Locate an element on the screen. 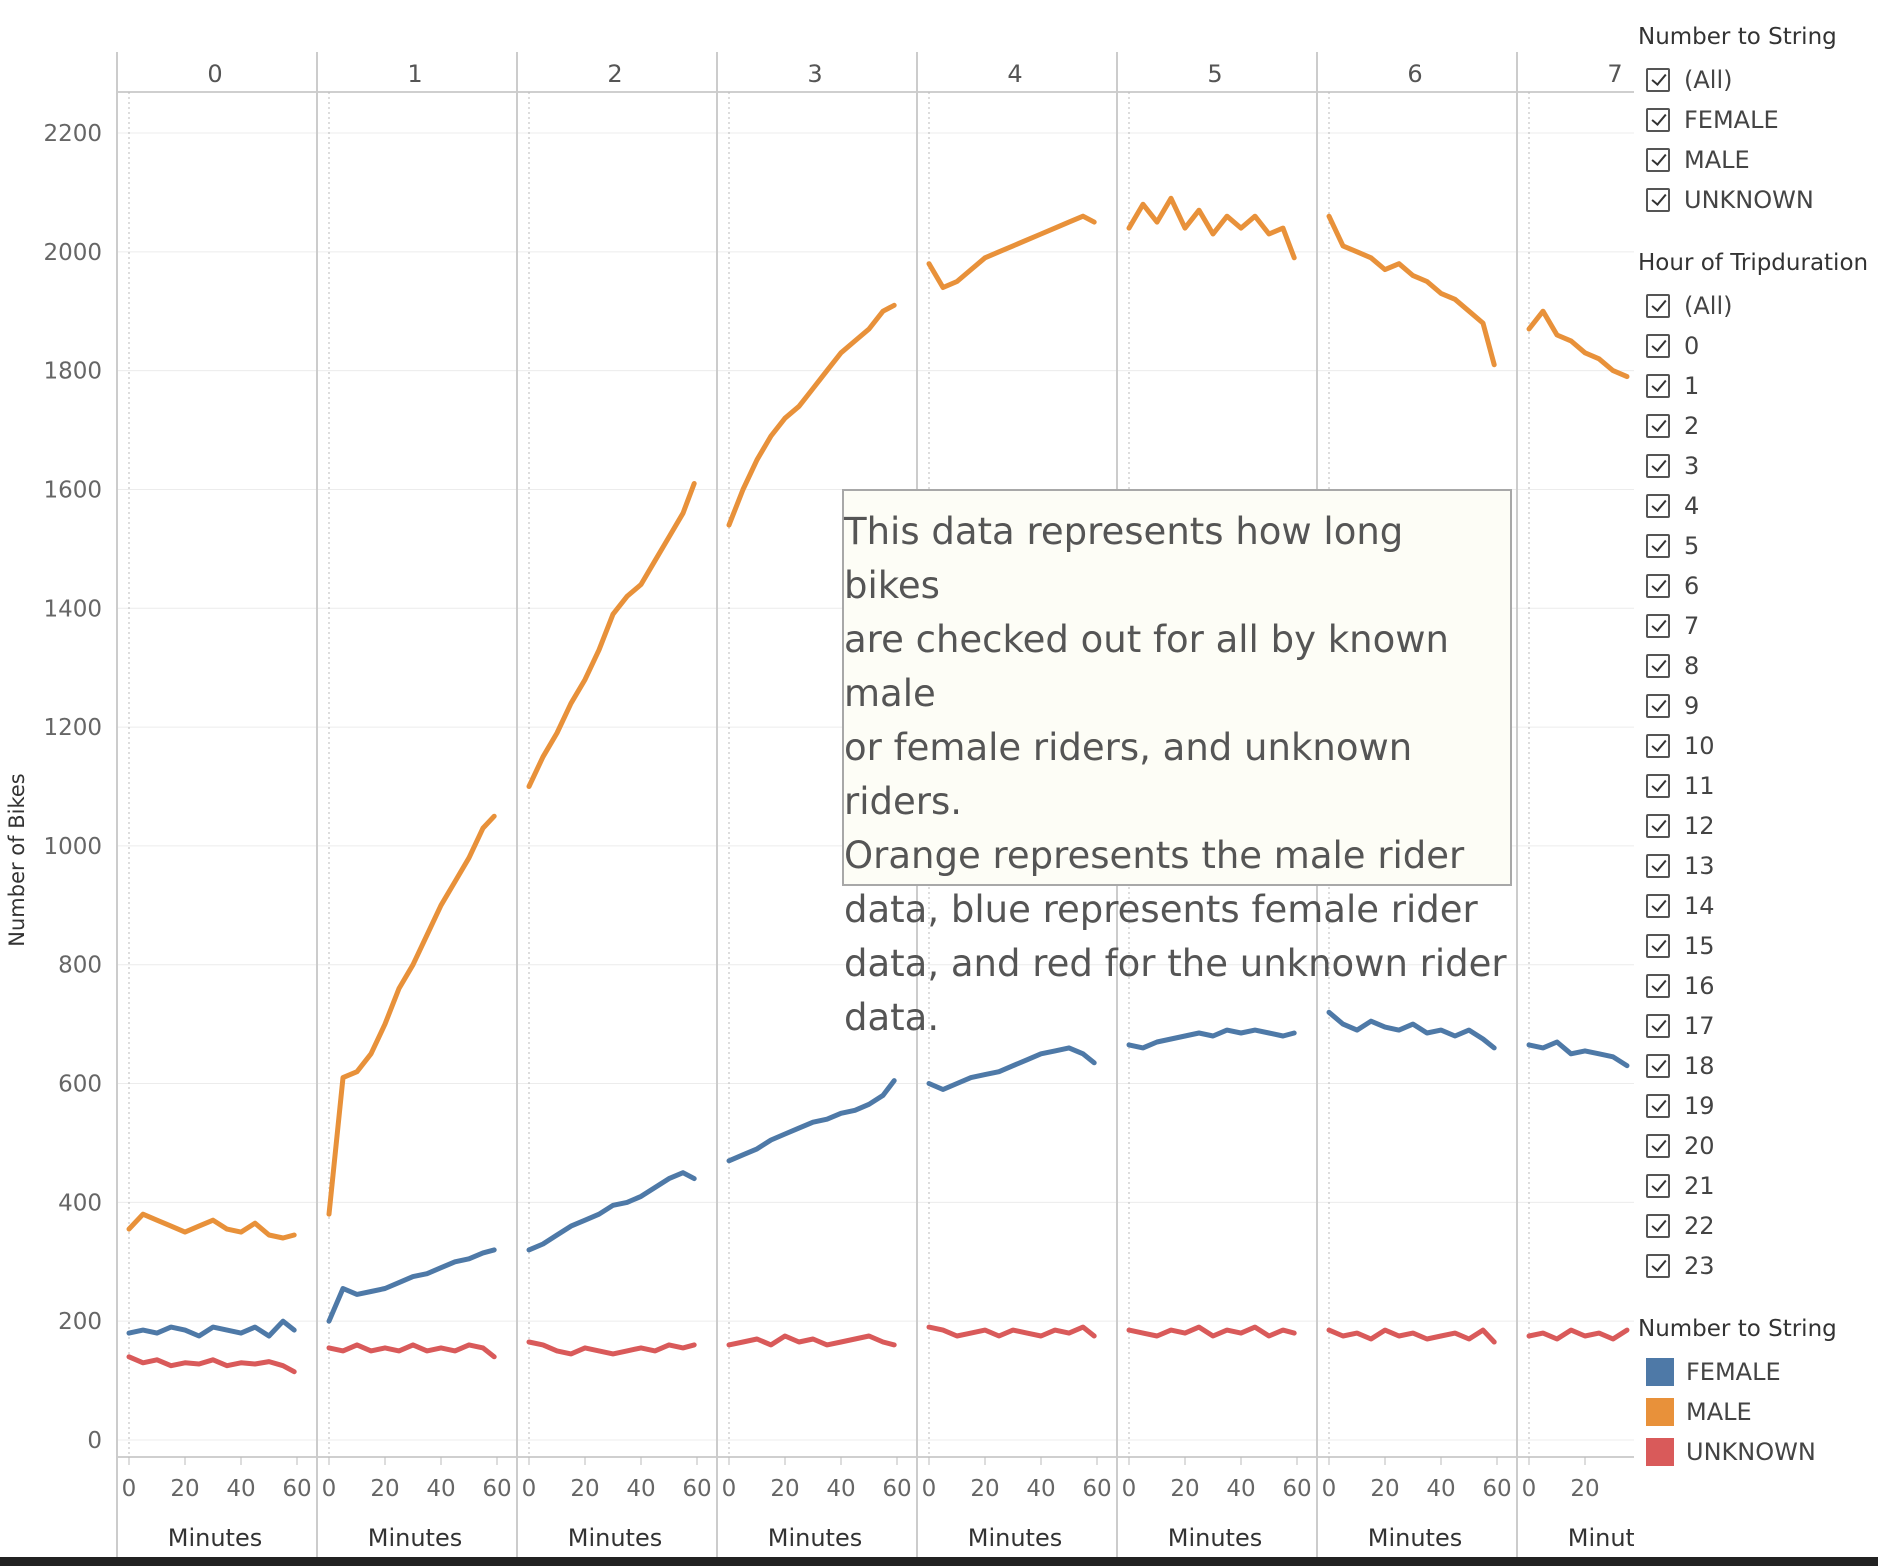 This screenshot has height=1566, width=1878. hour-filter-item: 15 is located at coordinates (1680, 946).